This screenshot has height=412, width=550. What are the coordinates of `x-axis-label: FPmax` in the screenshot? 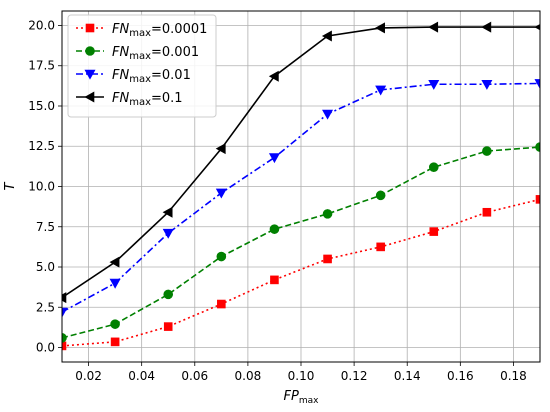 It's located at (302, 397).